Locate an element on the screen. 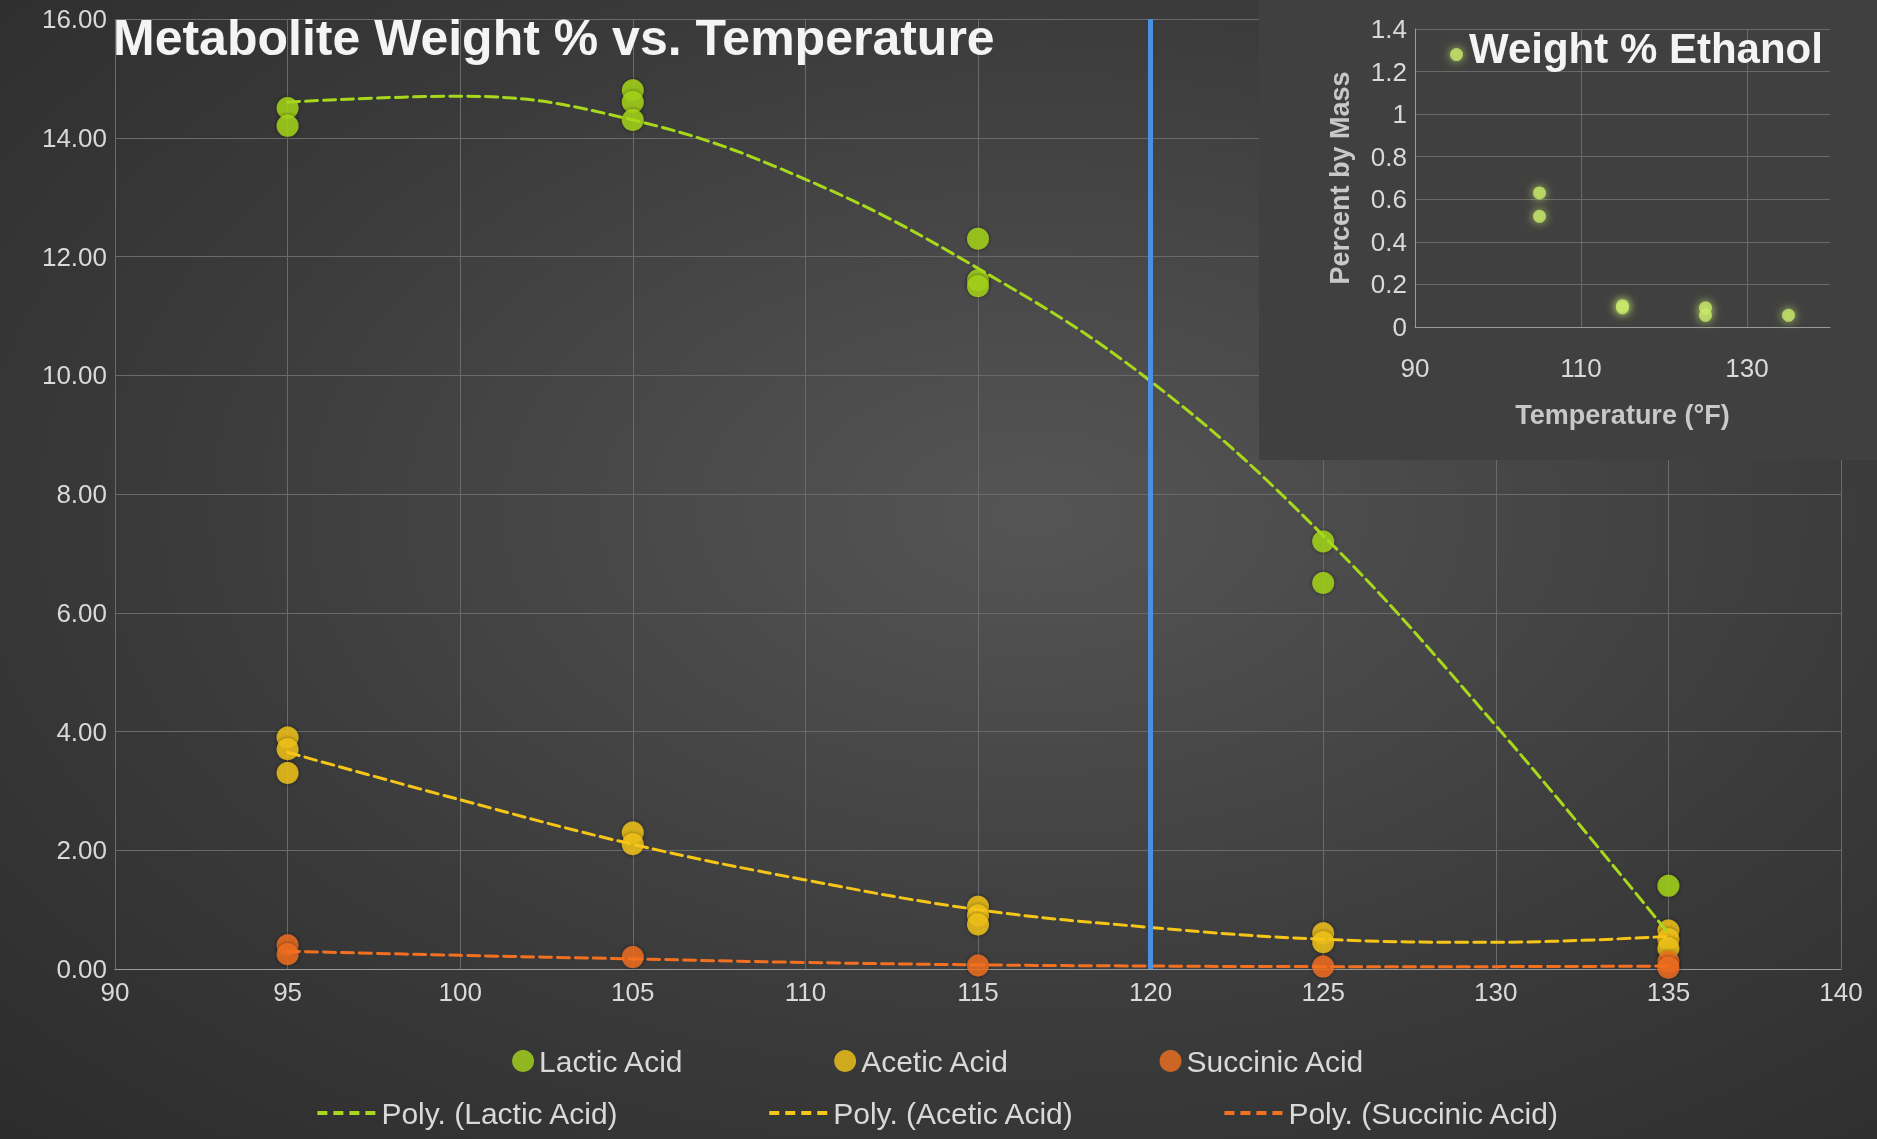 This screenshot has width=1877, height=1139. x-tick-label: 90 is located at coordinates (1415, 368).